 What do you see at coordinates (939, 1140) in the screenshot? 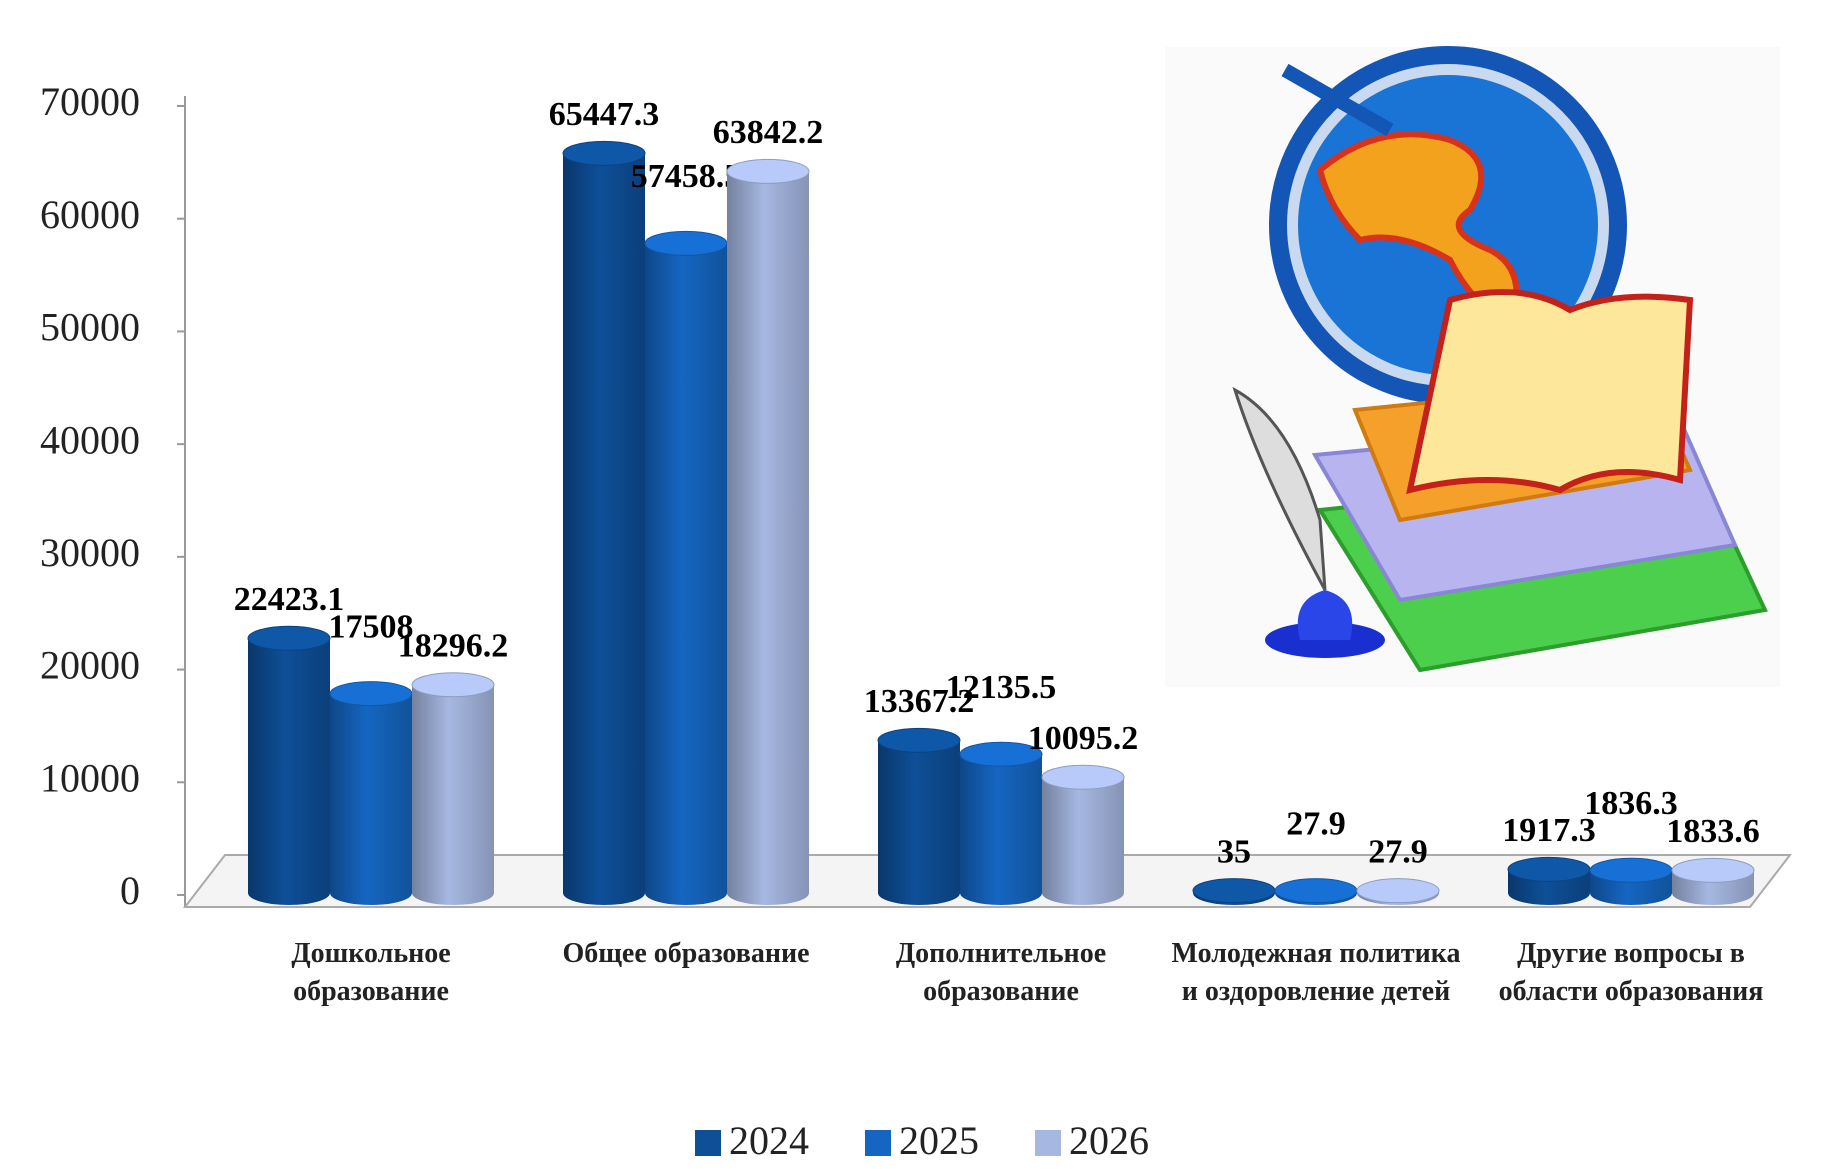
I see `legend-label: 2025` at bounding box center [939, 1140].